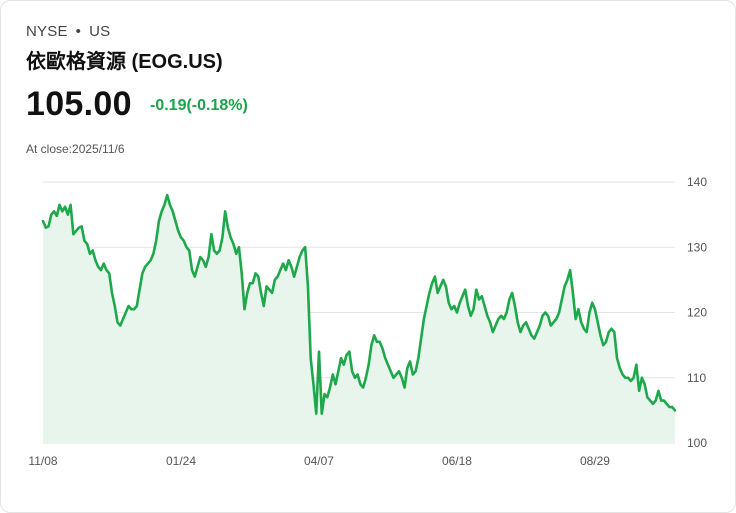  I want to click on x-axis-ticks: 11/08 01/24 04/07 06/18 08/29, so click(319, 461).